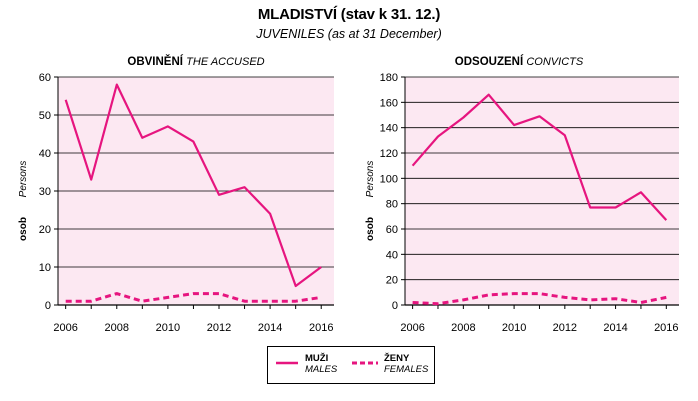 Image resolution: width=698 pixels, height=401 pixels. I want to click on panel-1-ytick-label: 50, so click(45, 116).